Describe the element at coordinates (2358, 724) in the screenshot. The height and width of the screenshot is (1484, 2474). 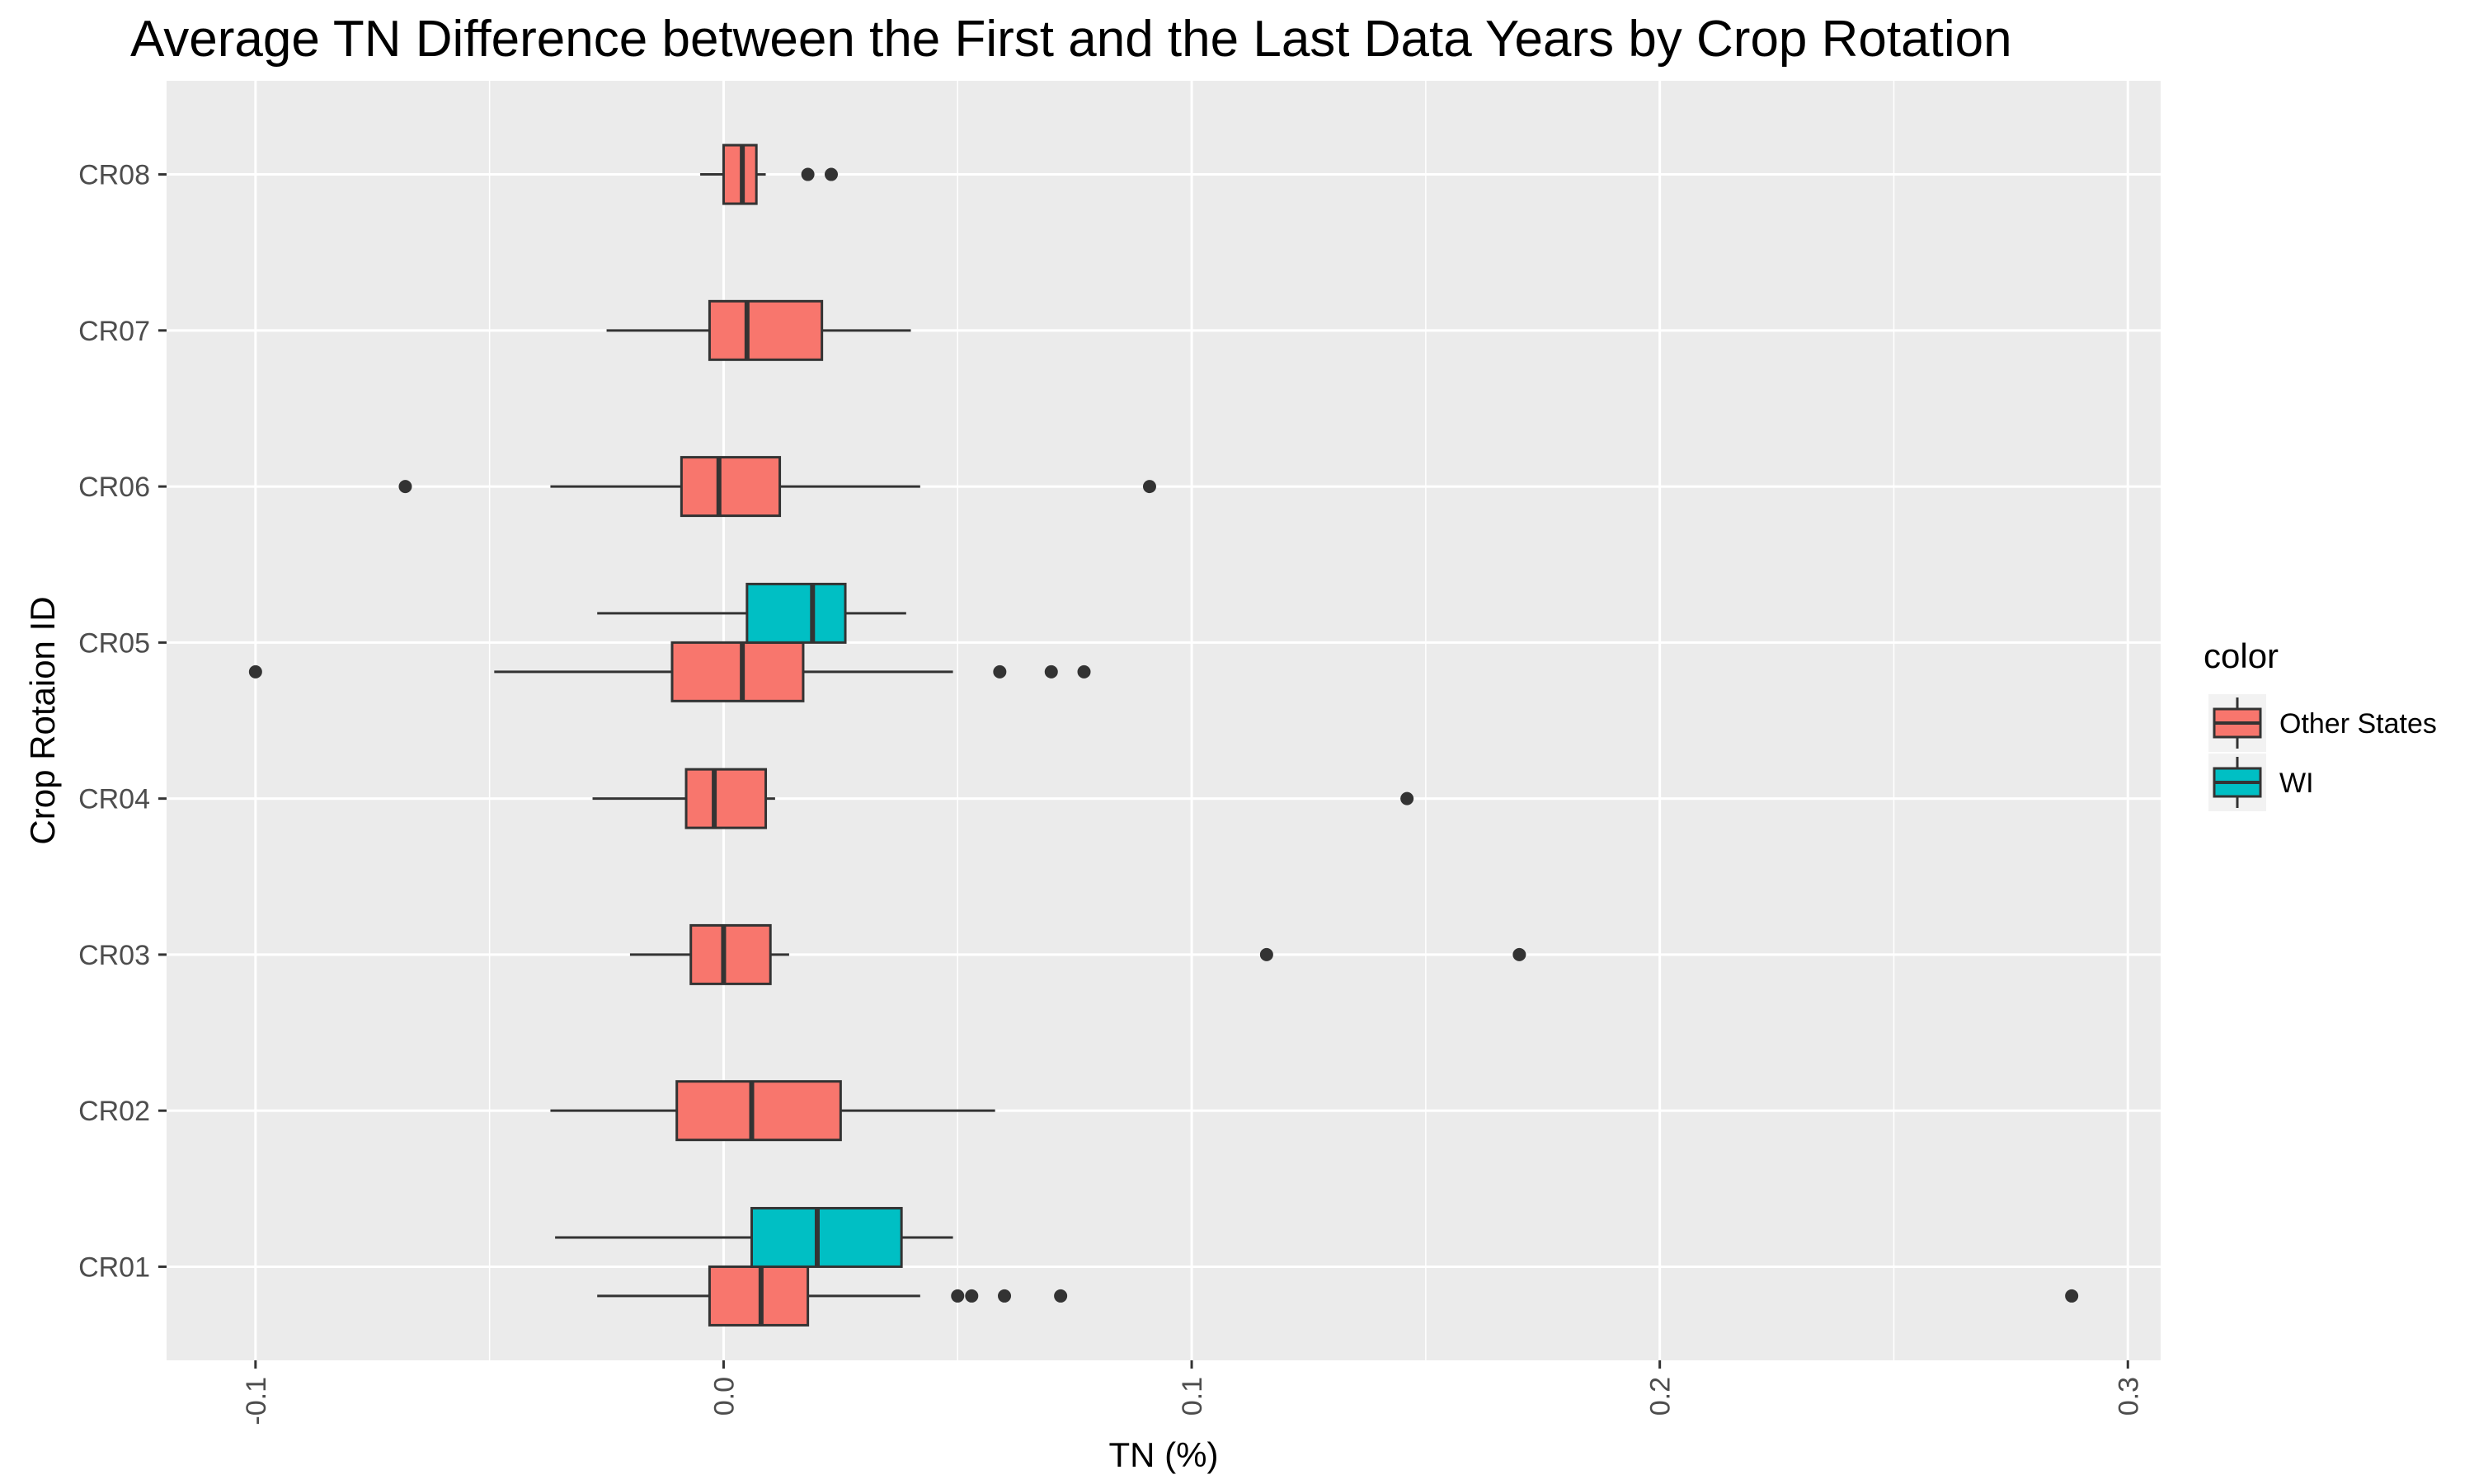
I see `legend-label: Other States` at that location.